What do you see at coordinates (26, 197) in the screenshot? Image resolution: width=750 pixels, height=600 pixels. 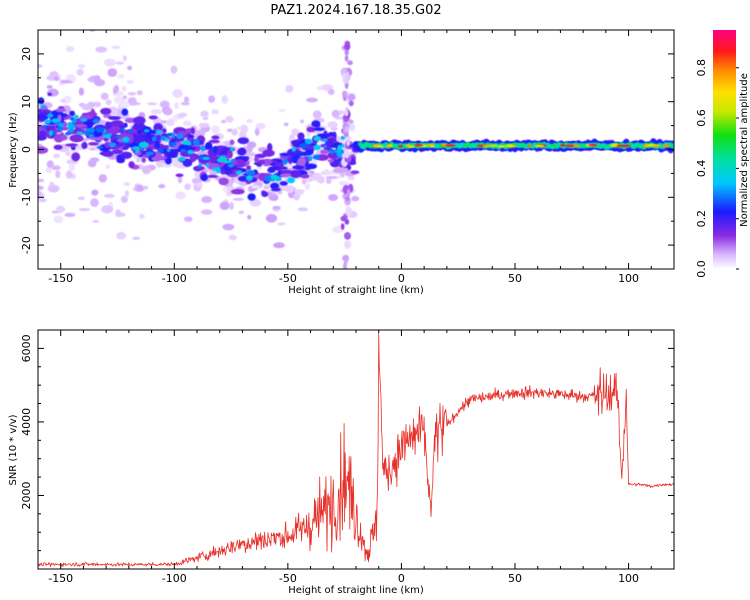 I see `spectrogram-y-tick-label: -10` at bounding box center [26, 197].